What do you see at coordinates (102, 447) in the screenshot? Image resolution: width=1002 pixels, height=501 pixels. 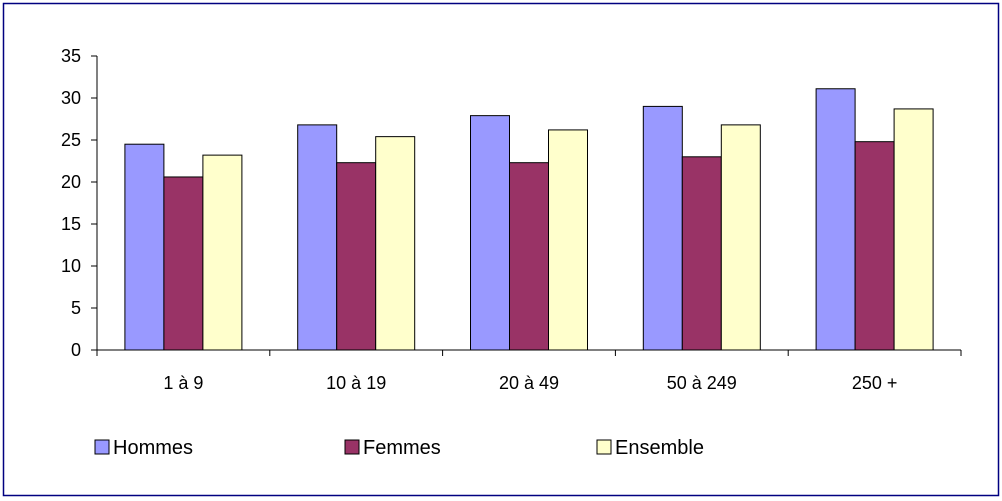 I see `legend-swatch-hommes` at bounding box center [102, 447].